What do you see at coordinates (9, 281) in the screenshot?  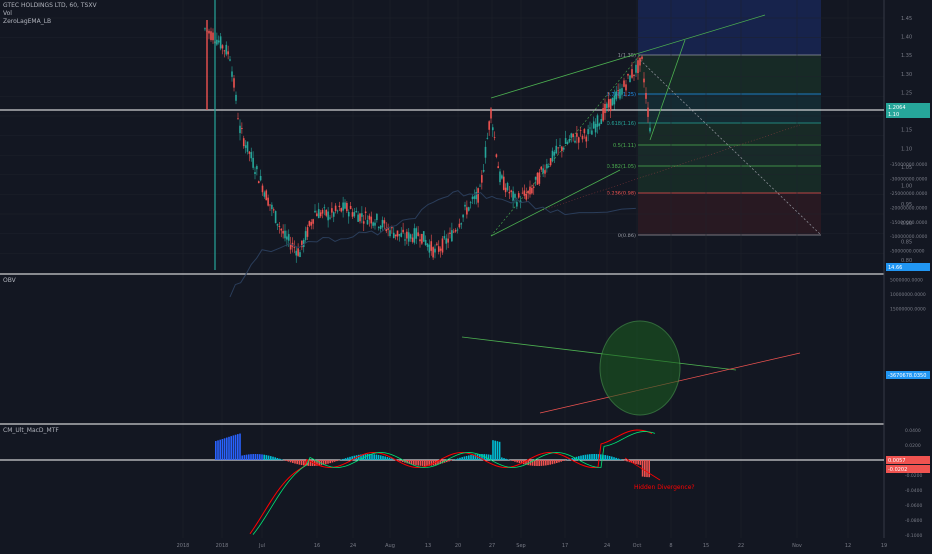 I see `obv-title: OBV` at bounding box center [9, 281].